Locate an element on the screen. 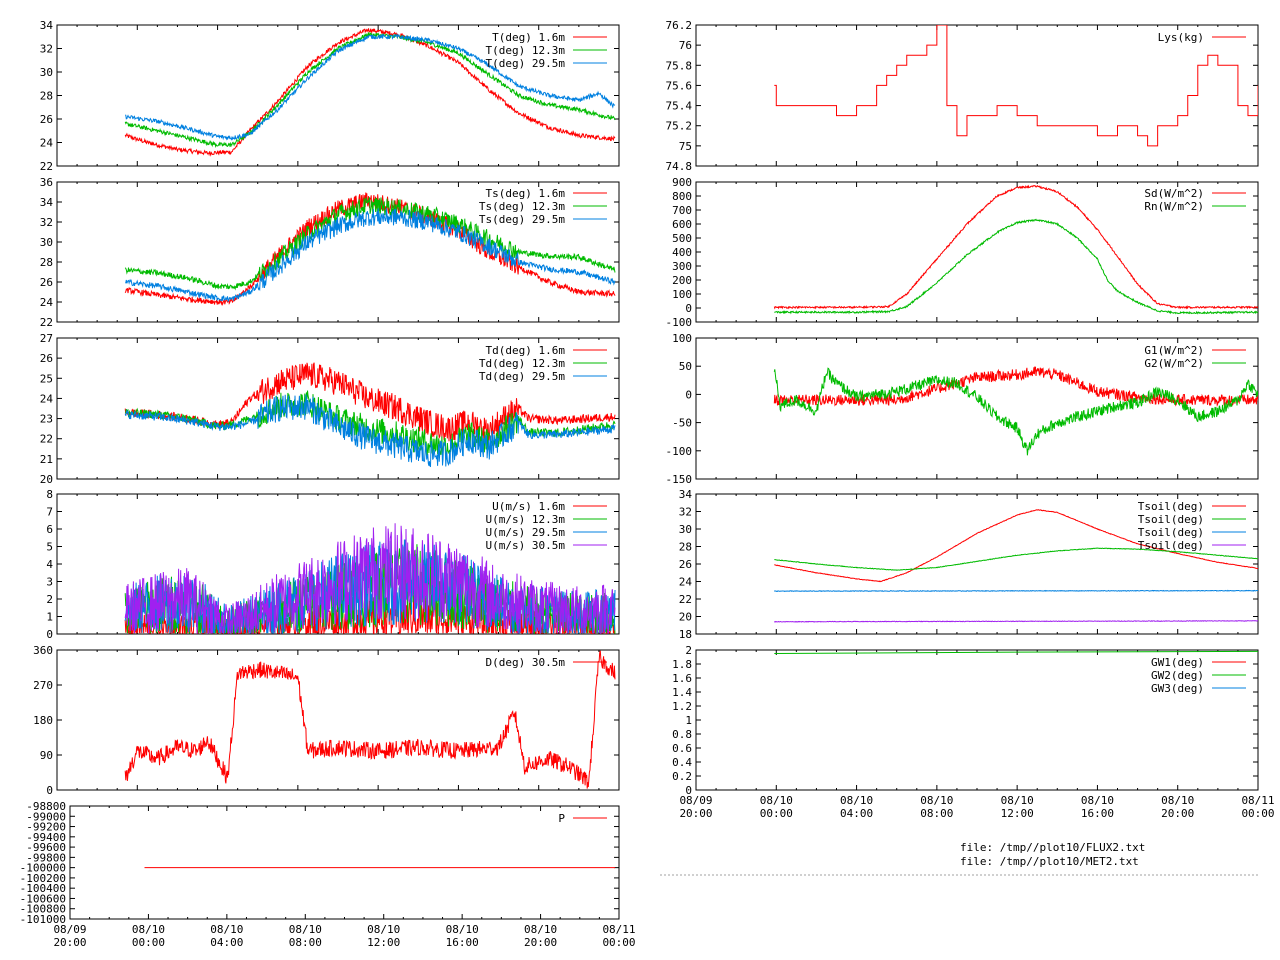  legend-label: Tsoil(deg) is located at coordinates (1171, 545).